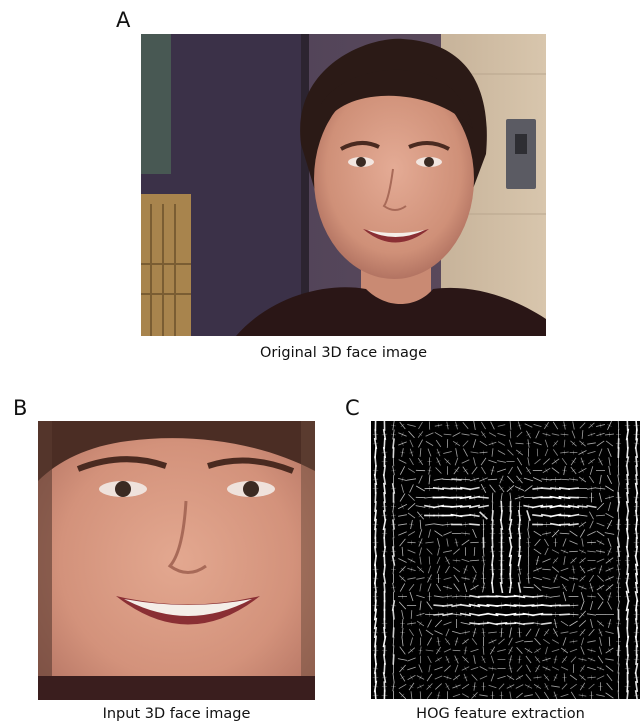 Image resolution: width=641 pixels, height=725 pixels. I want to click on panel-letter-a: A, so click(123, 20).